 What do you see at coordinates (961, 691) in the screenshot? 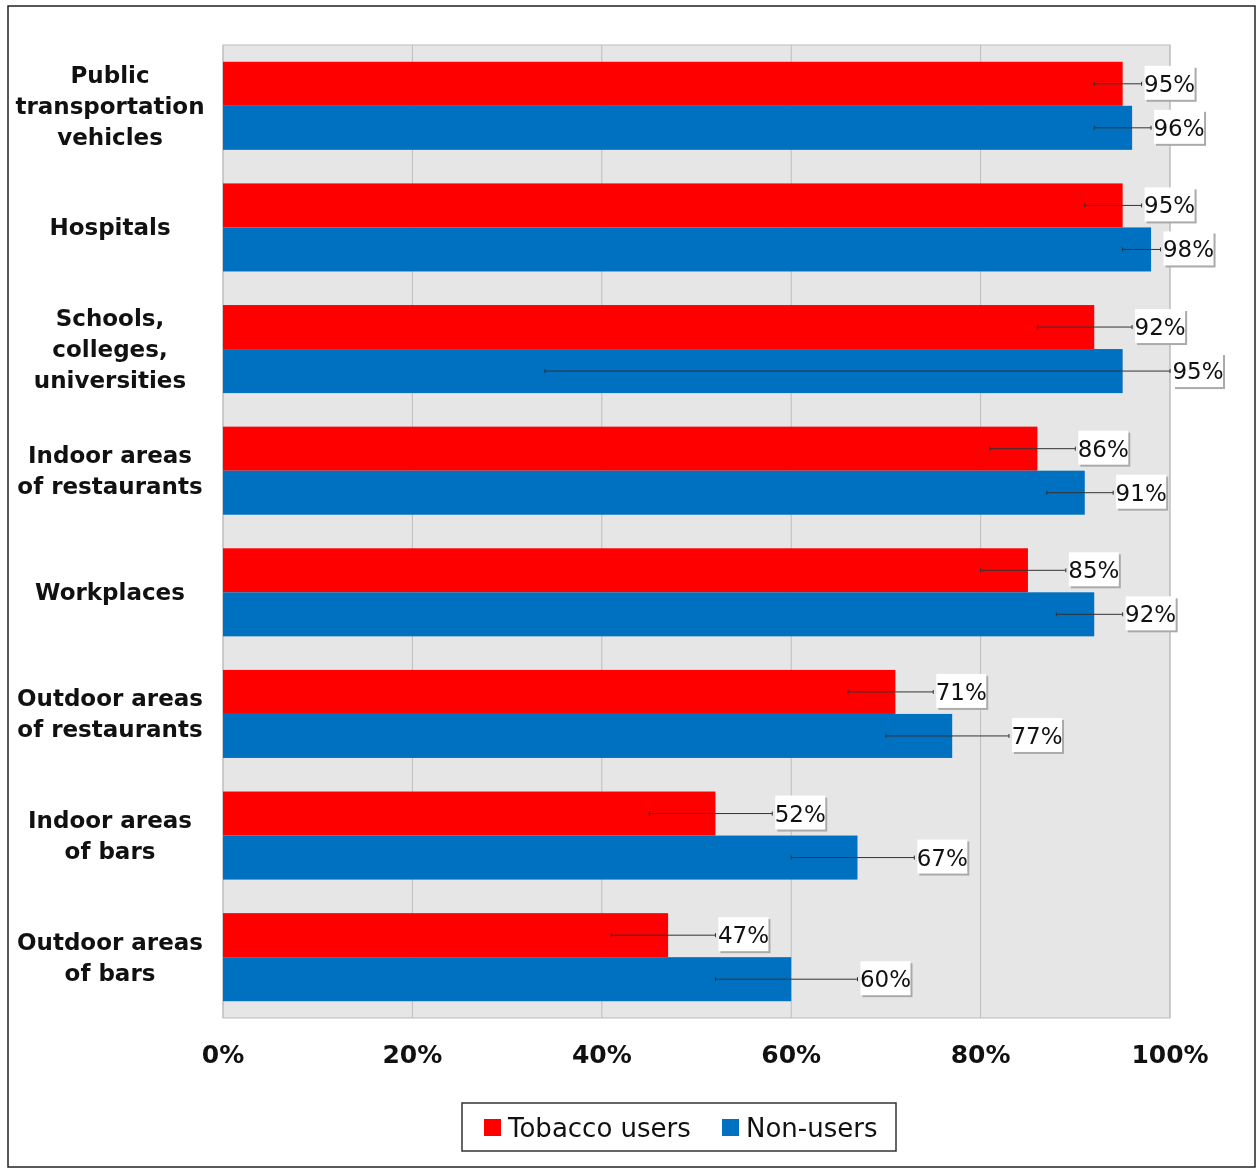
I see `data-label: 71%` at bounding box center [961, 691].